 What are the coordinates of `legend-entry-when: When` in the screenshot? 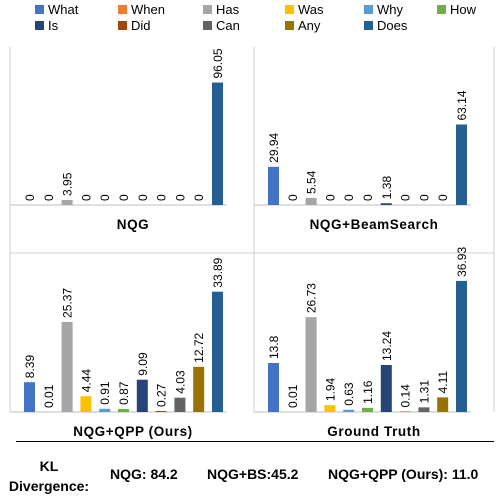 It's located at (141, 9).